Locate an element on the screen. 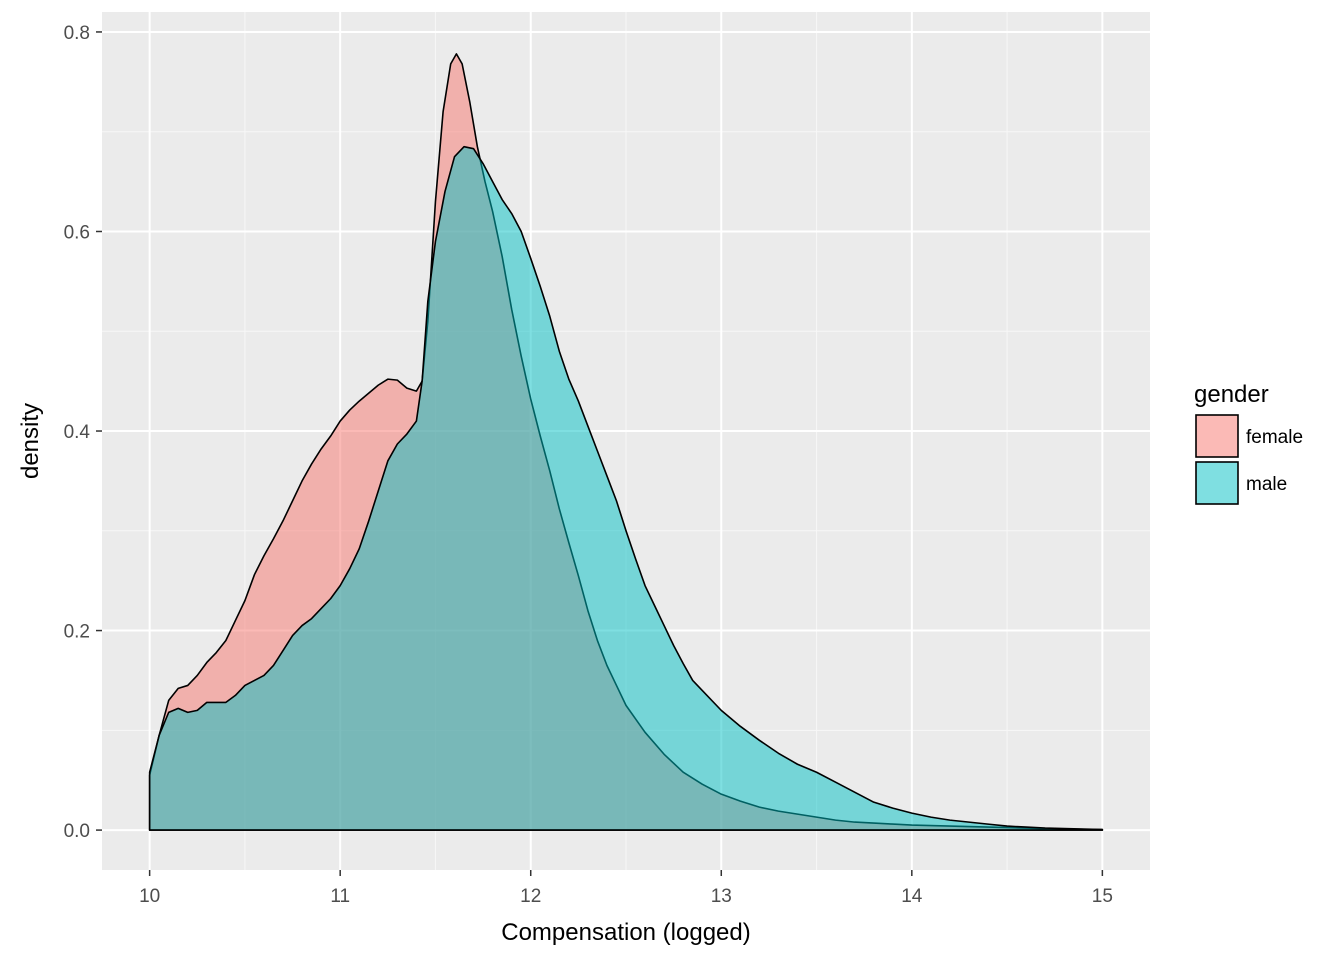 The image size is (1344, 960). legend: gender female male is located at coordinates (1248, 443).